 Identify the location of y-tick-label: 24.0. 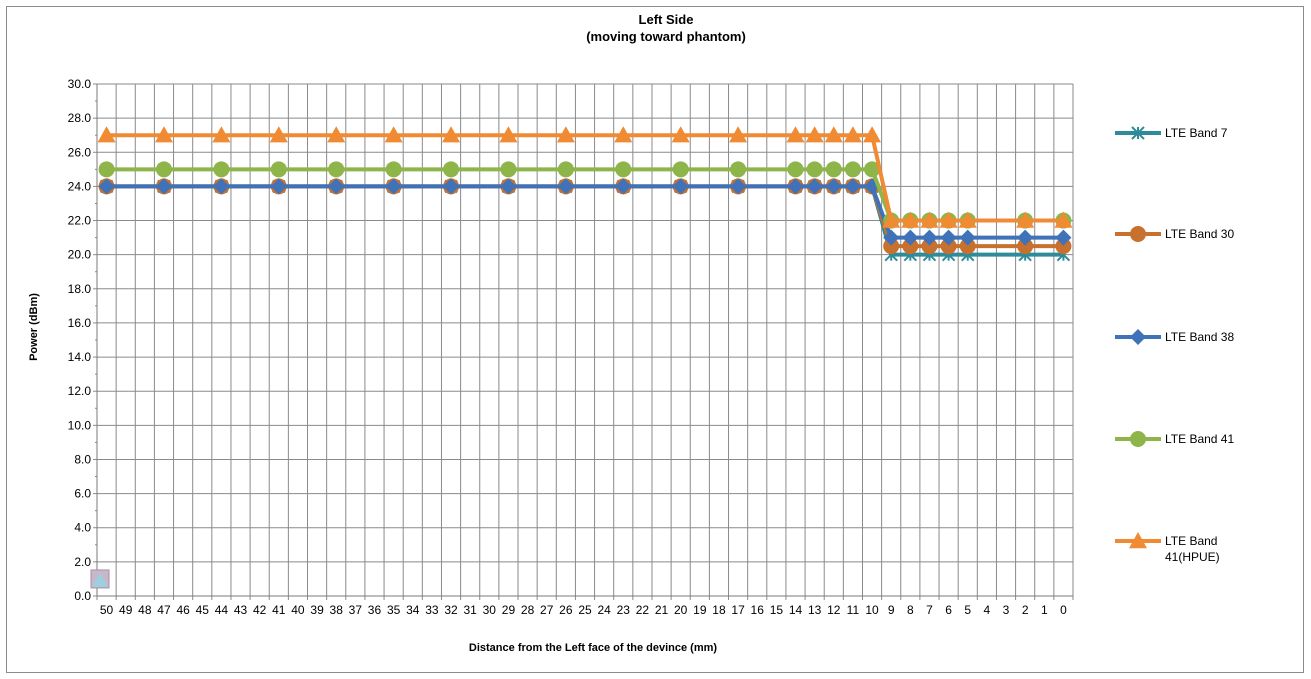
(80, 186).